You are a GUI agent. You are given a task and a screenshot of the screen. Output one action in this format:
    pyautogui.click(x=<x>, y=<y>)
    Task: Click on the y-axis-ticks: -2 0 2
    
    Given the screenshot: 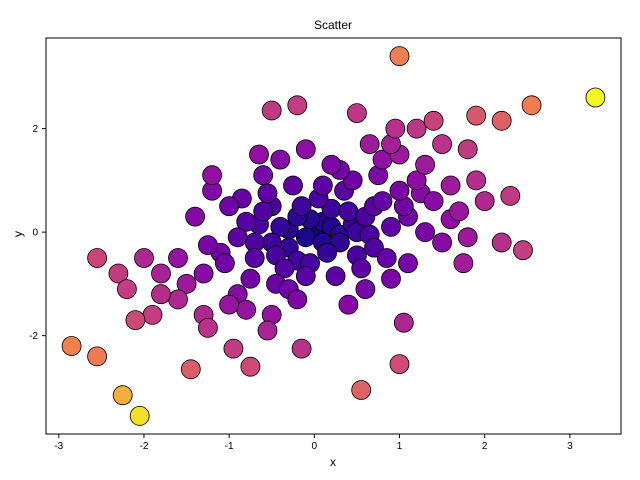 What is the action you would take?
    pyautogui.click(x=37, y=233)
    